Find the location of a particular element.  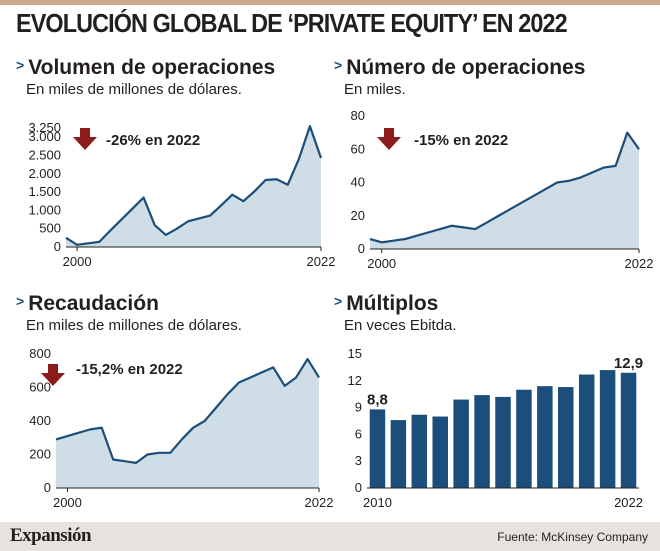

y-tick-label: 800 is located at coordinates (40, 353).